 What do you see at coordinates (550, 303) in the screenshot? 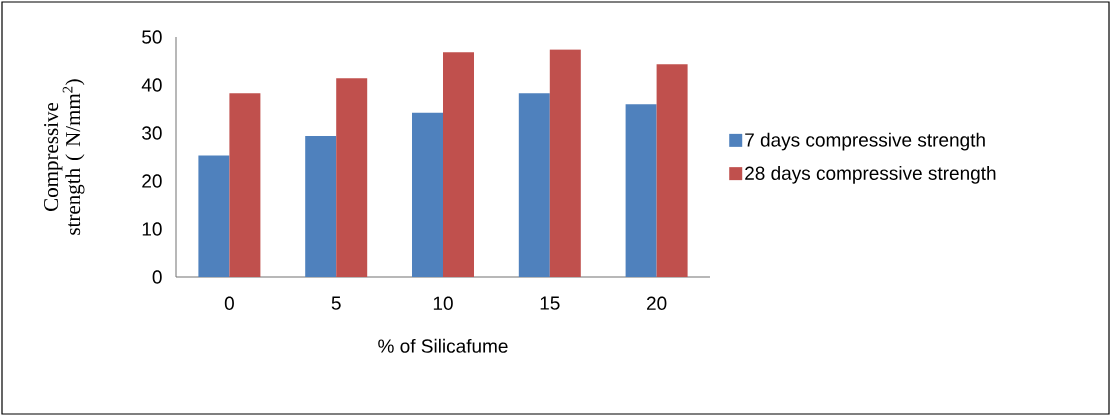
I see `x-tick-label: 15` at bounding box center [550, 303].